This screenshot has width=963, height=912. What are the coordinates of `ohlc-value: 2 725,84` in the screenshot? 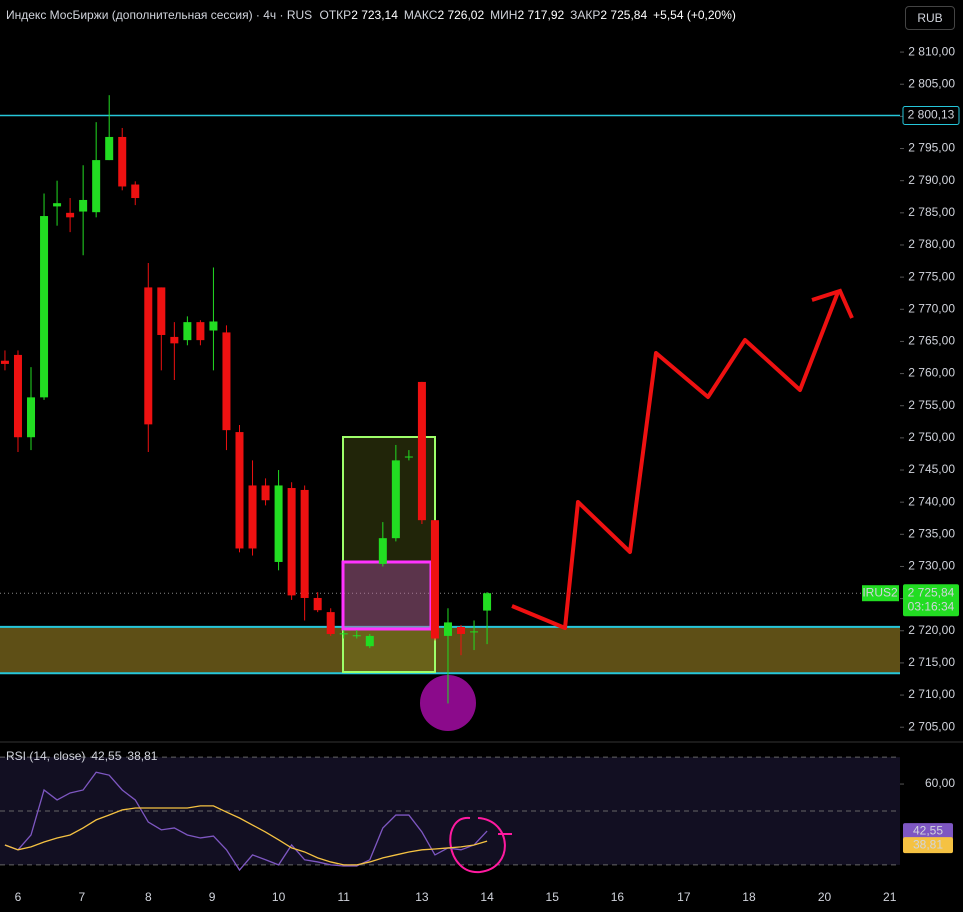 It's located at (624, 15).